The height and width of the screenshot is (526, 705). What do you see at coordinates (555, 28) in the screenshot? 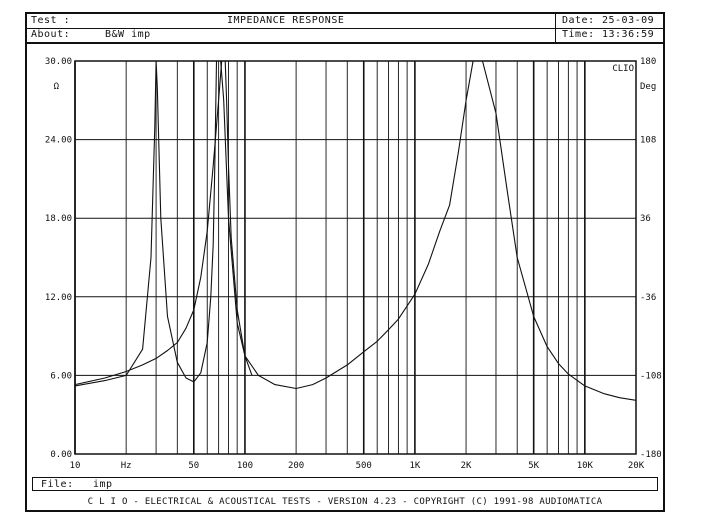
I see `header-divider` at bounding box center [555, 28].